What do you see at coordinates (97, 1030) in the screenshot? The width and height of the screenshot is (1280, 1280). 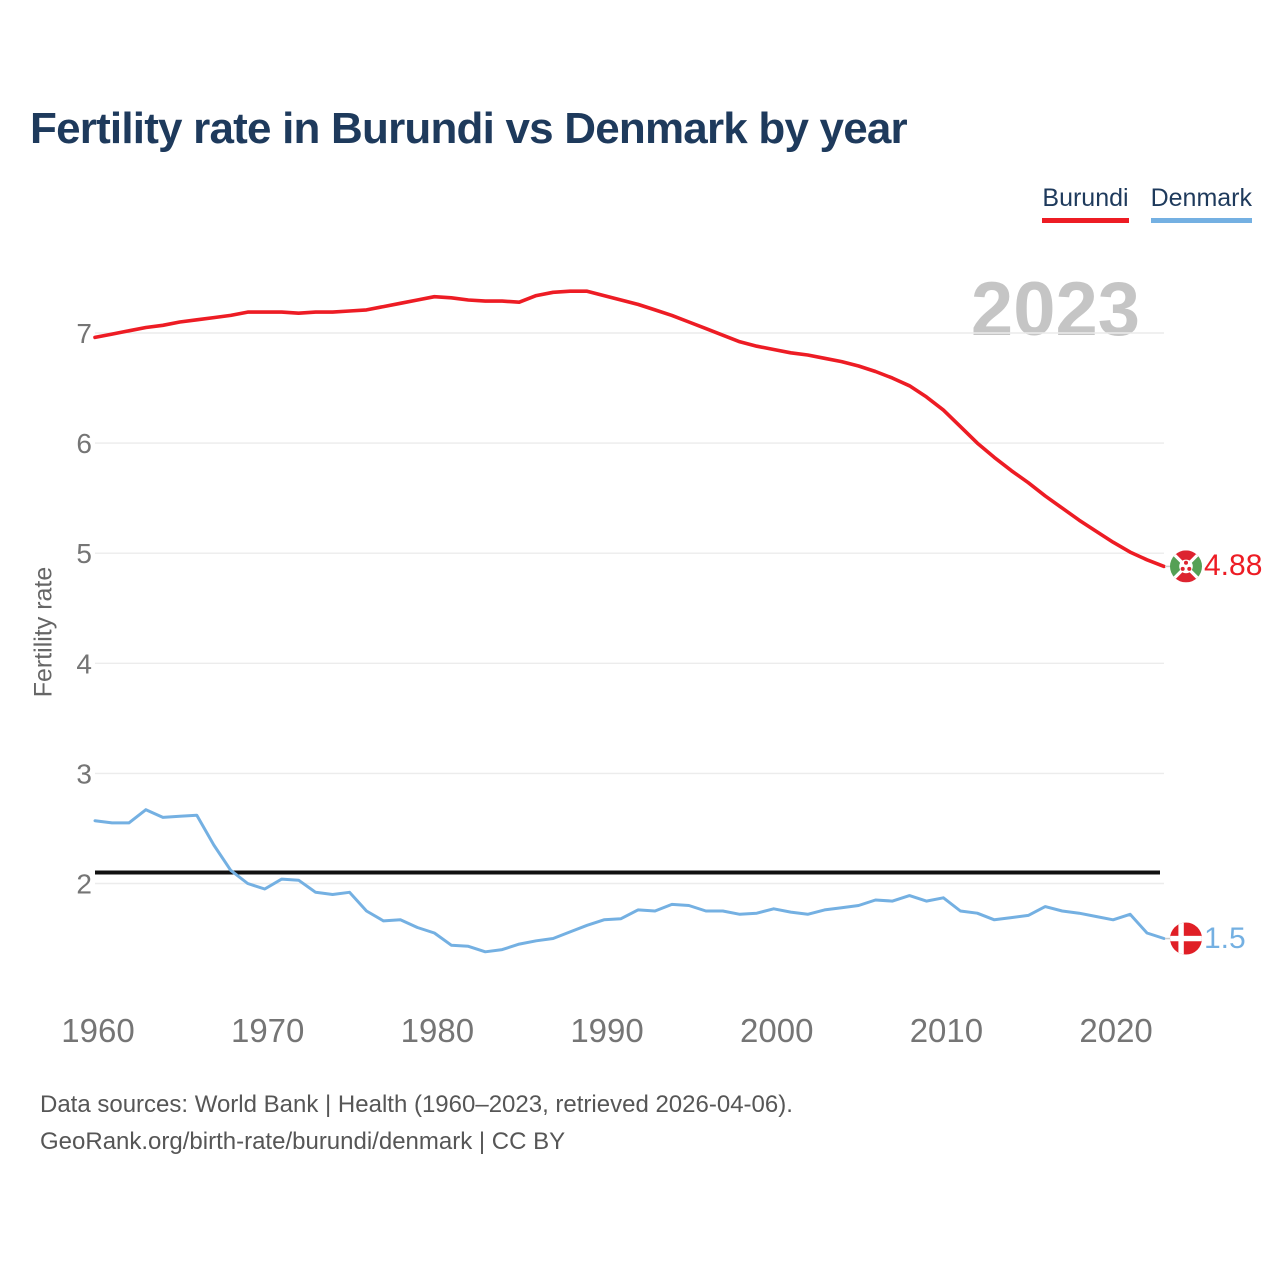 I see `x-tick-label-1960: 1960` at bounding box center [97, 1030].